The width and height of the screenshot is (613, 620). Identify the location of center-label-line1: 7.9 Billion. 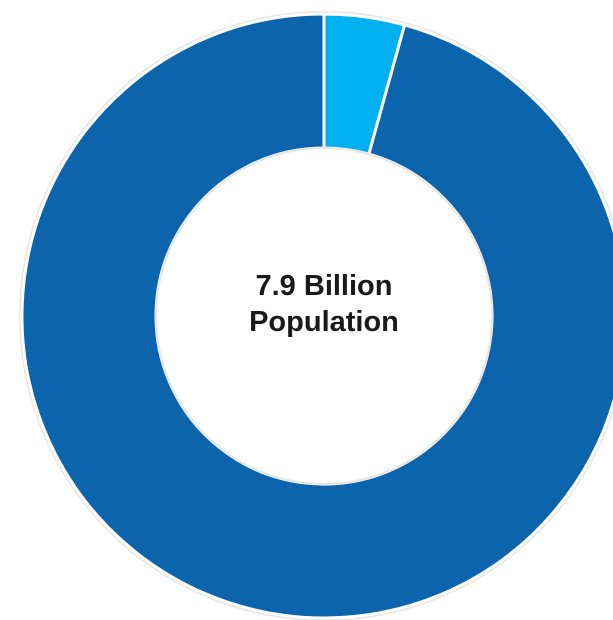
(324, 286).